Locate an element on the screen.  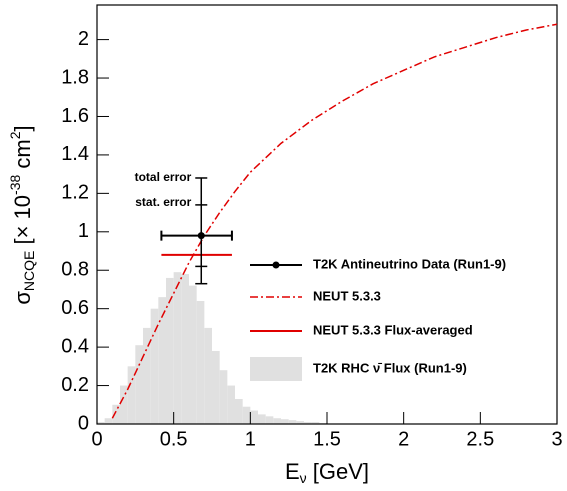
y-tick-label: 1.4 is located at coordinates (75, 154).